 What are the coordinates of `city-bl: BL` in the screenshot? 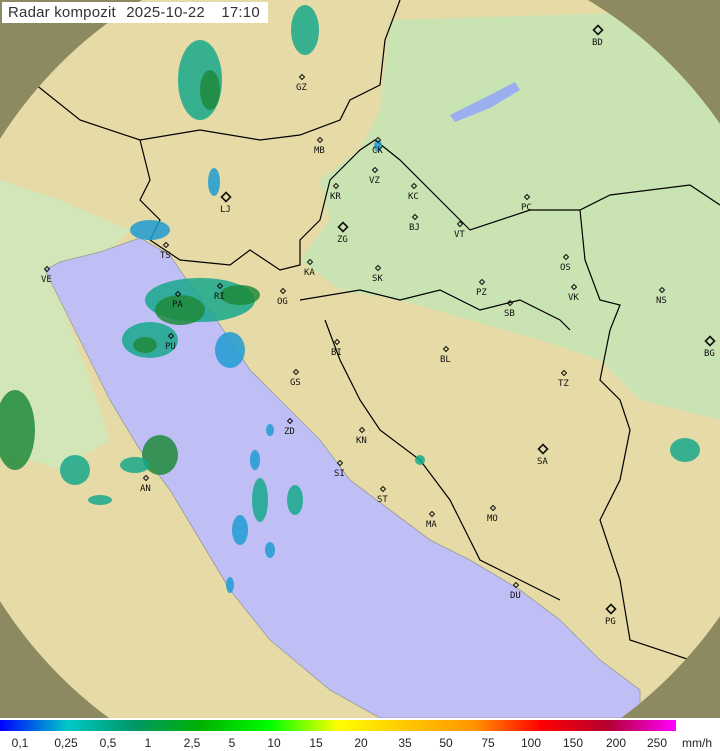 It's located at (445, 355).